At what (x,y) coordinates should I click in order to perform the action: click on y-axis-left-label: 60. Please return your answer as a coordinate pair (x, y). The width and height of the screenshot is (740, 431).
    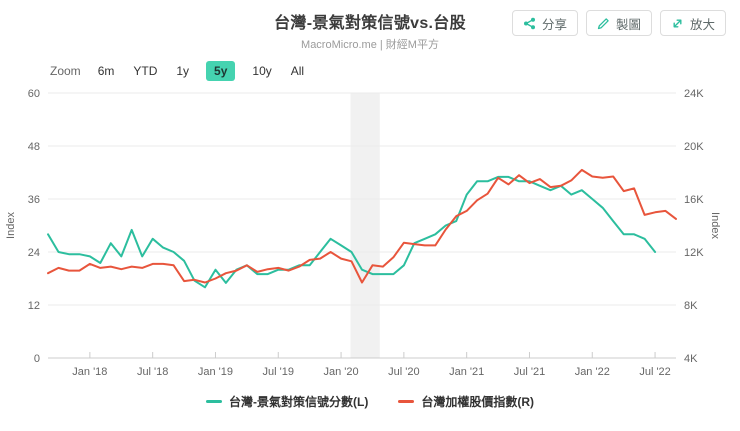
    Looking at the image, I should click on (34, 94).